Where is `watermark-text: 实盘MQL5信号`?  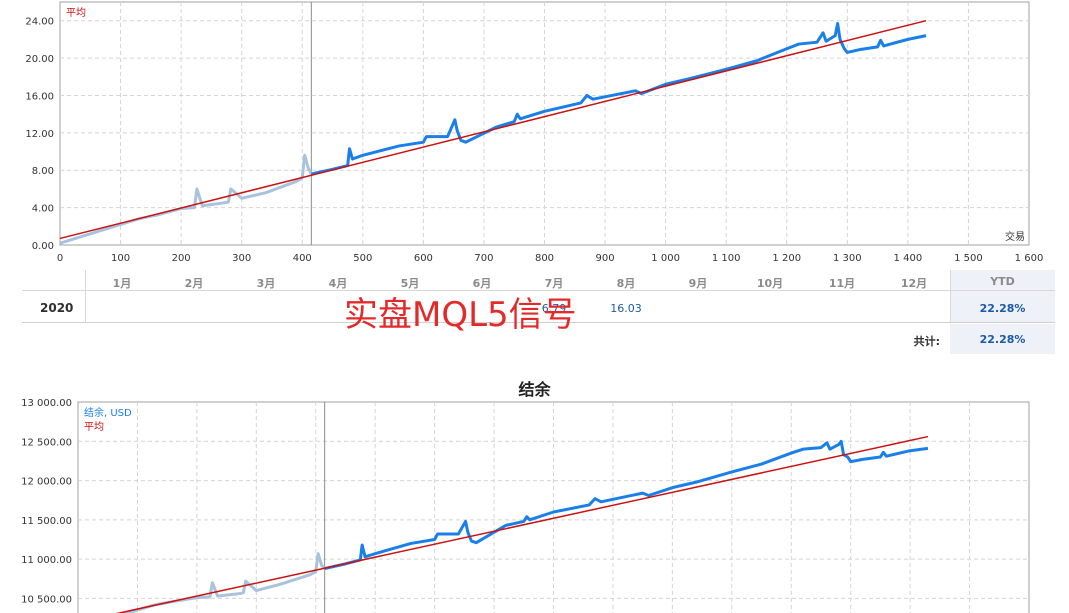
watermark-text: 实盘MQL5信号 is located at coordinates (460, 315).